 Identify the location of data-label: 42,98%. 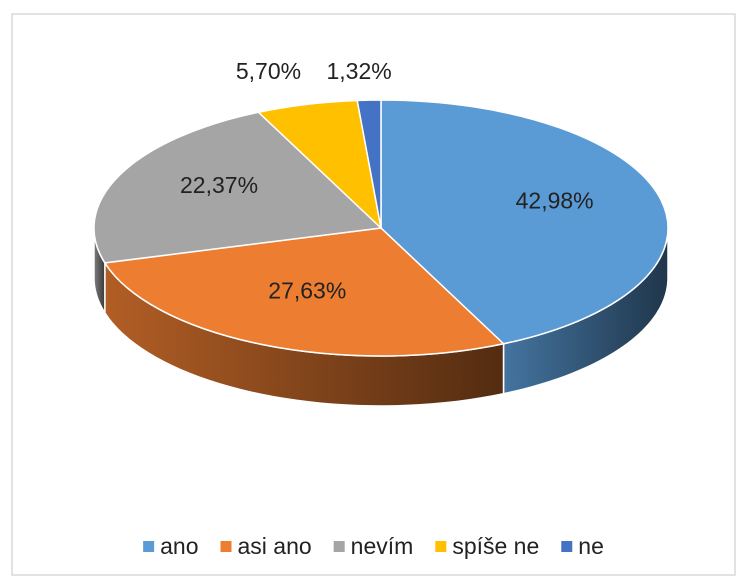
(555, 201).